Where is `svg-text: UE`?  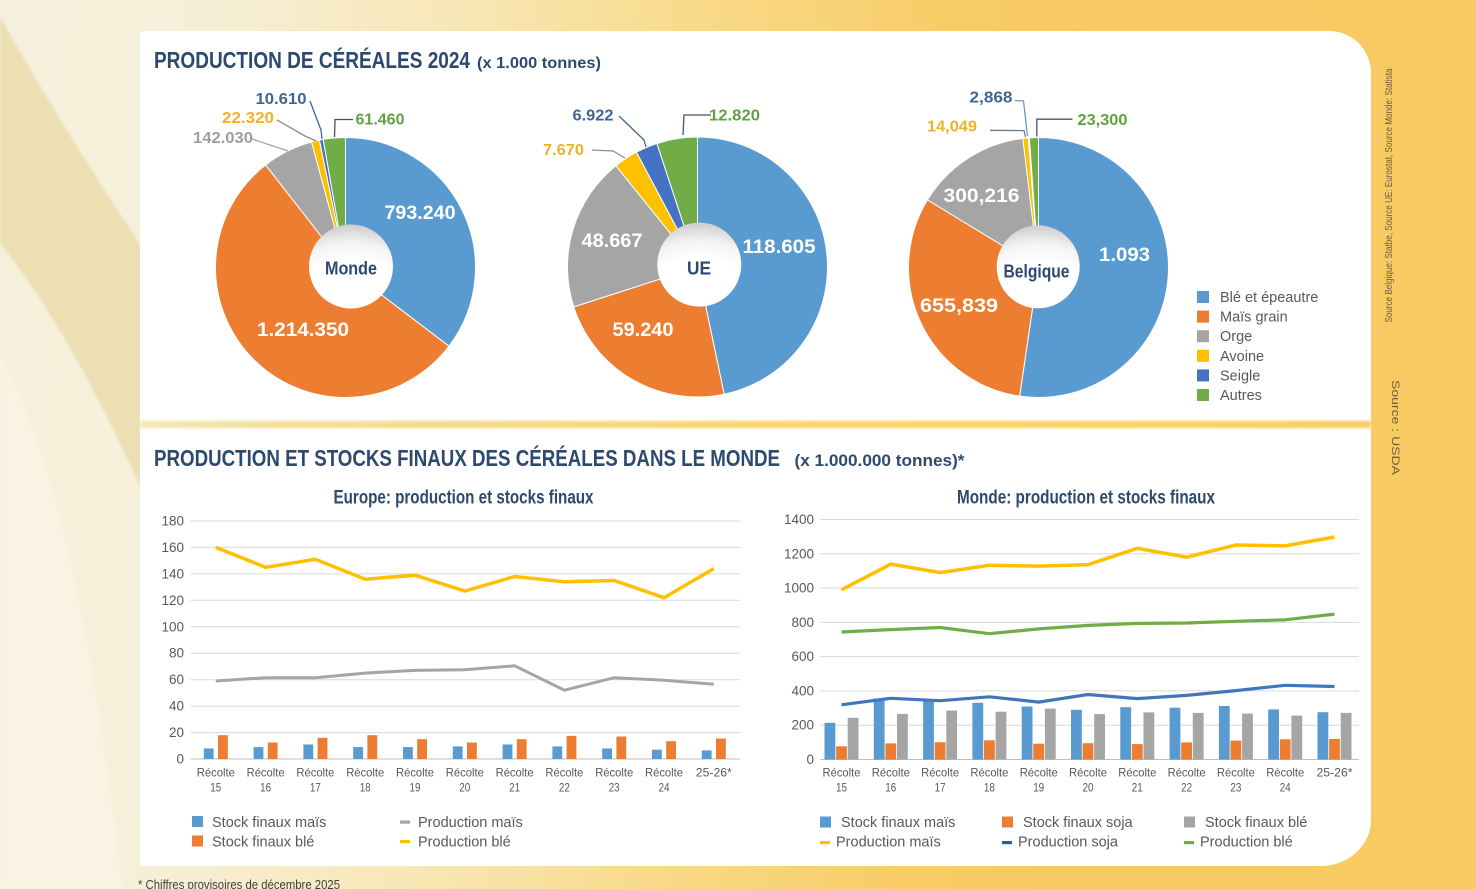
svg-text: UE is located at coordinates (699, 268).